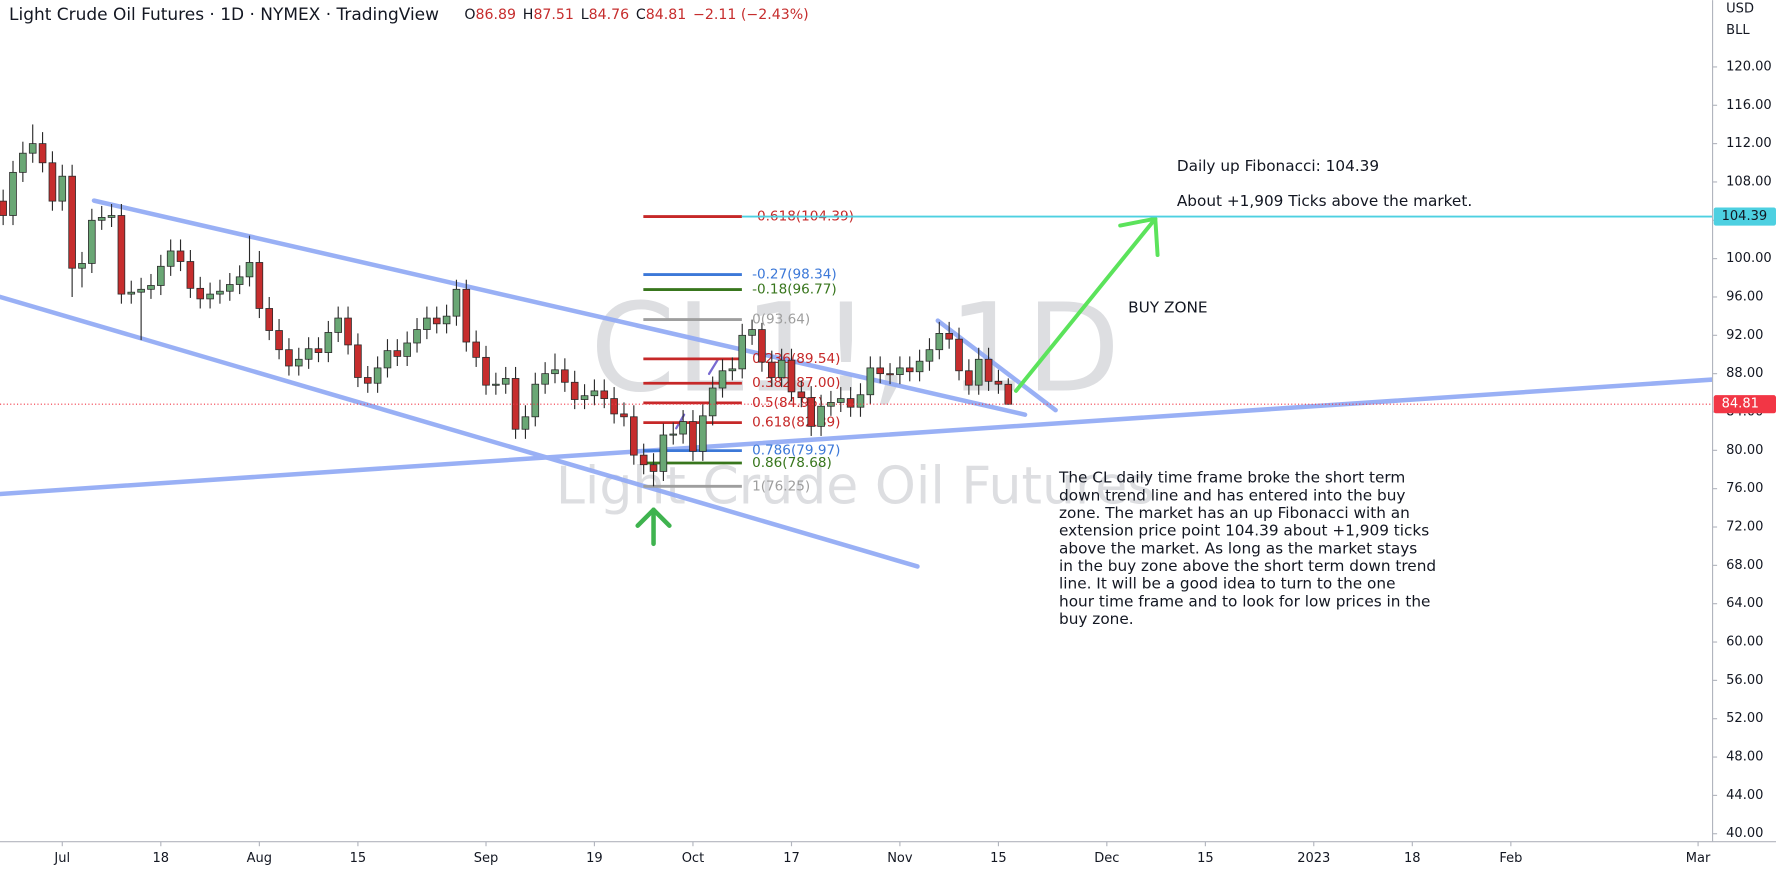  What do you see at coordinates (1510, 858) in the screenshot?
I see `x-tick-label: Feb` at bounding box center [1510, 858].